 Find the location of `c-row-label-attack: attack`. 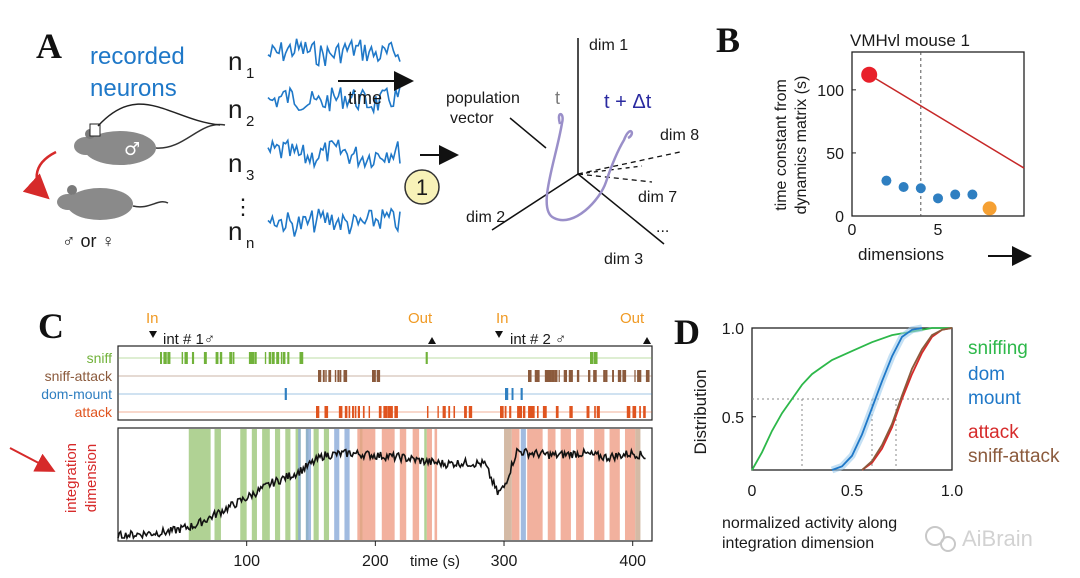

c-row-label-attack: attack is located at coordinates (94, 412).